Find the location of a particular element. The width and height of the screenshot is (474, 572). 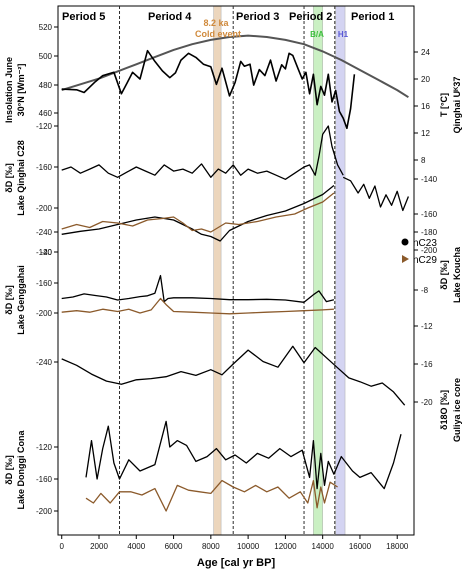

left-tick-label: 520 is located at coordinates (46, 27).